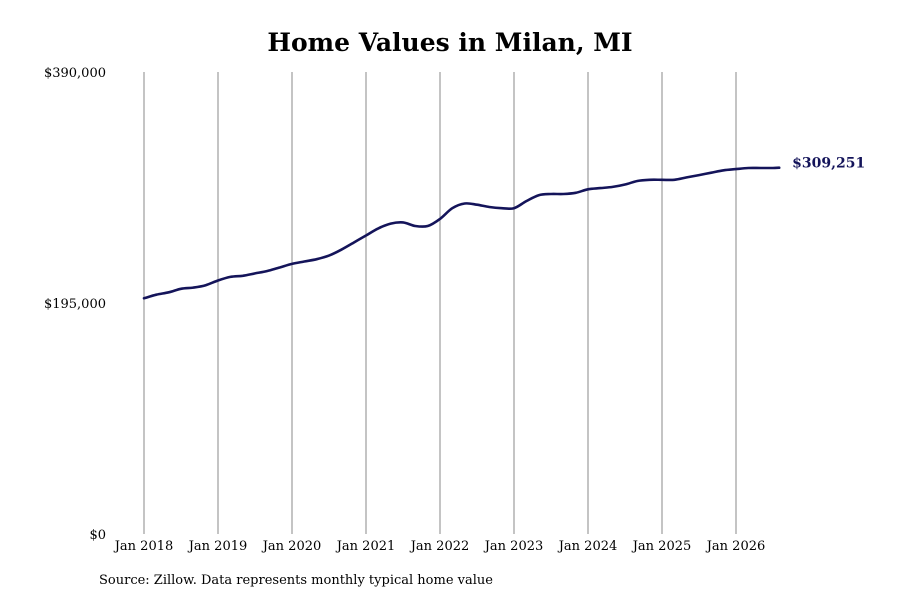 This screenshot has width=900, height=600. Describe the element at coordinates (450, 42) in the screenshot. I see `chart-title: Home Values in Milan, MI` at that location.